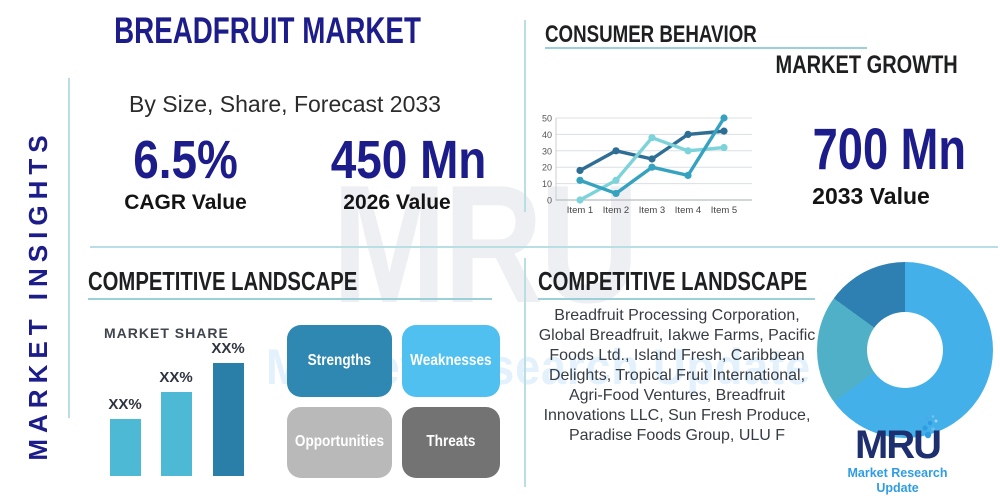 The image size is (1000, 500). Describe the element at coordinates (871, 196) in the screenshot. I see `forecast-label: 2033 Value` at that location.